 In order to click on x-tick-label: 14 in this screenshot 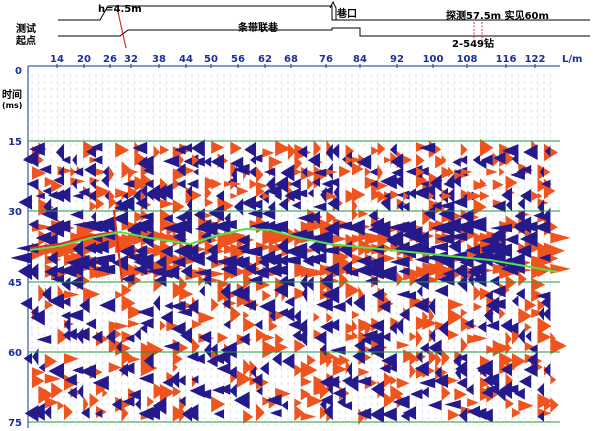, I will do `click(57, 59)`.